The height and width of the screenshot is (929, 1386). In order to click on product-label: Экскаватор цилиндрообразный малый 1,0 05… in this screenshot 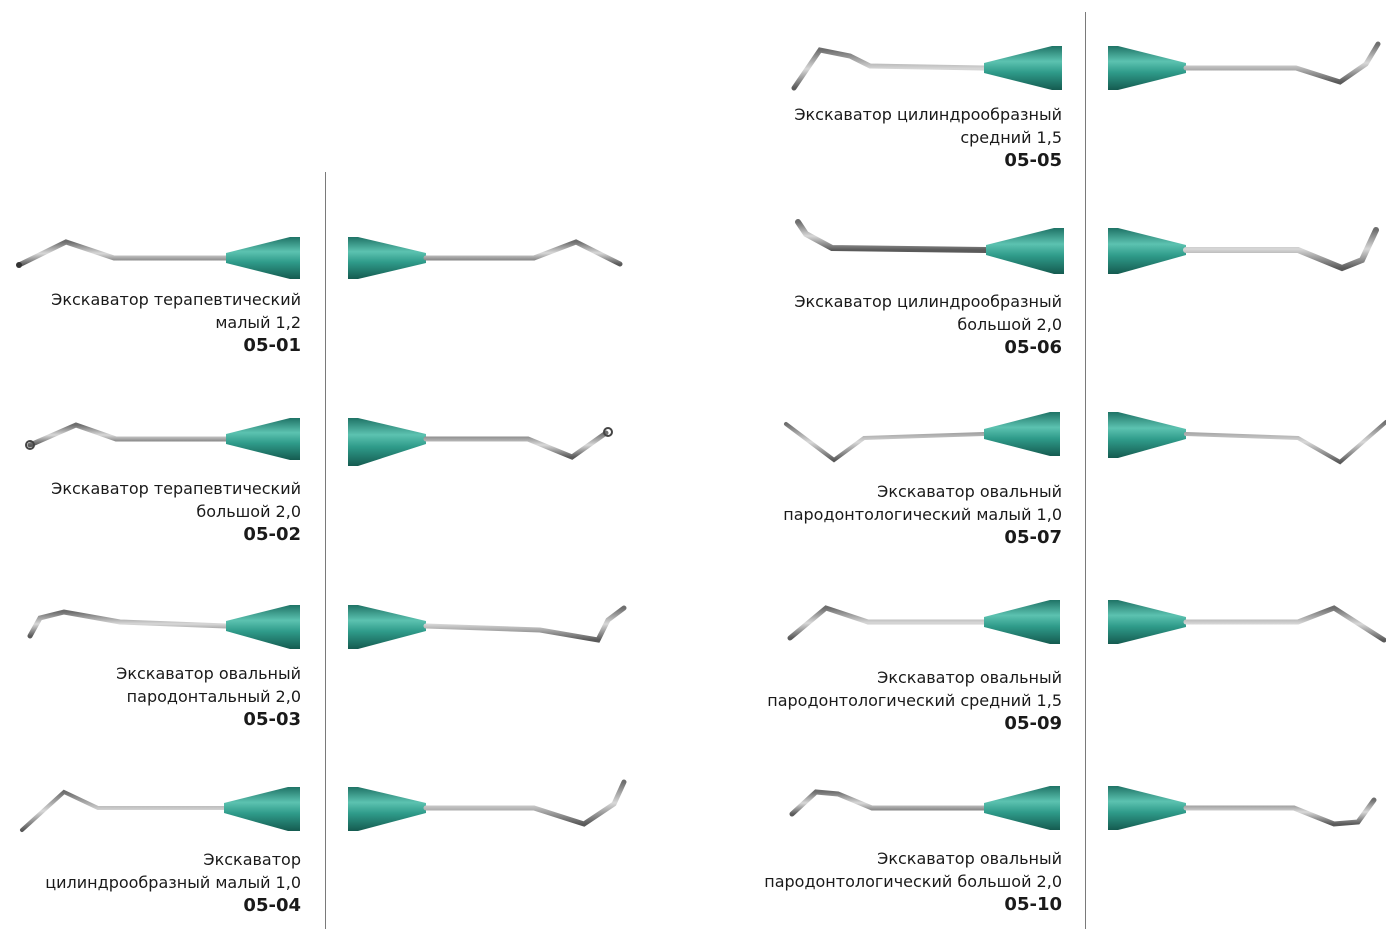, I will do `click(173, 883)`.